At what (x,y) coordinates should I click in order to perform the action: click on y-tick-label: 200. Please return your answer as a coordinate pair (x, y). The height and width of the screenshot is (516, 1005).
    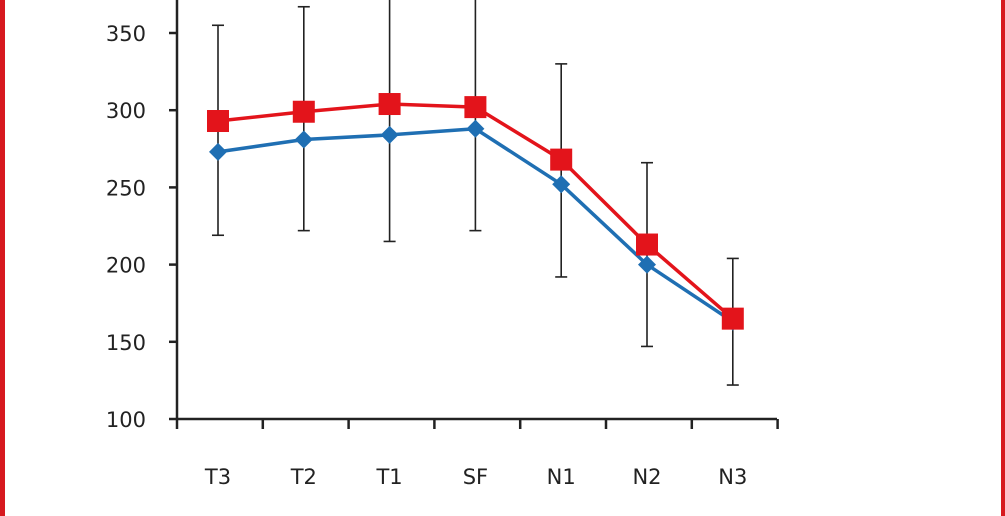
    Looking at the image, I should click on (126, 266).